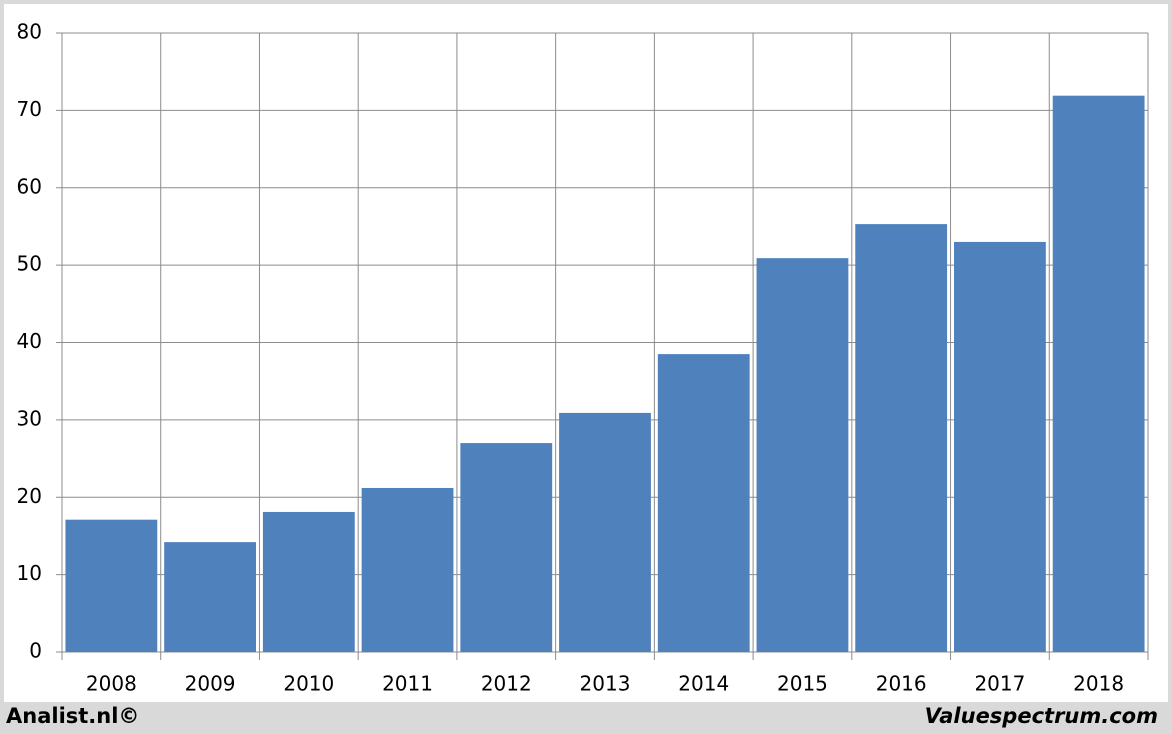  Describe the element at coordinates (999, 684) in the screenshot. I see `x-tick-label: 2017` at that location.